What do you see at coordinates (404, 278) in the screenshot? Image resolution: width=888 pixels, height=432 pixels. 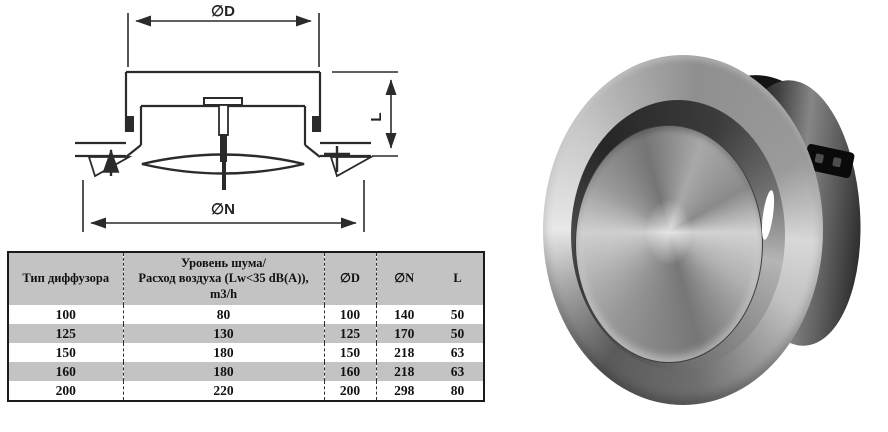 I see `column-header-diameter-n: ∅N` at bounding box center [404, 278].